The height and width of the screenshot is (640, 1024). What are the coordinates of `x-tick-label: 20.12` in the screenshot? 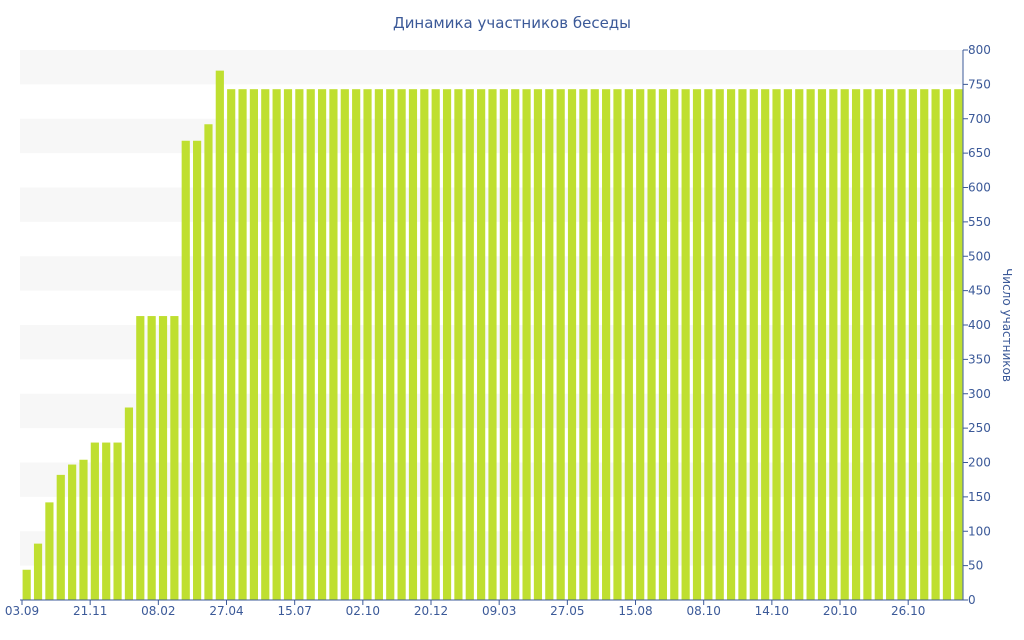 It's located at (431, 611).